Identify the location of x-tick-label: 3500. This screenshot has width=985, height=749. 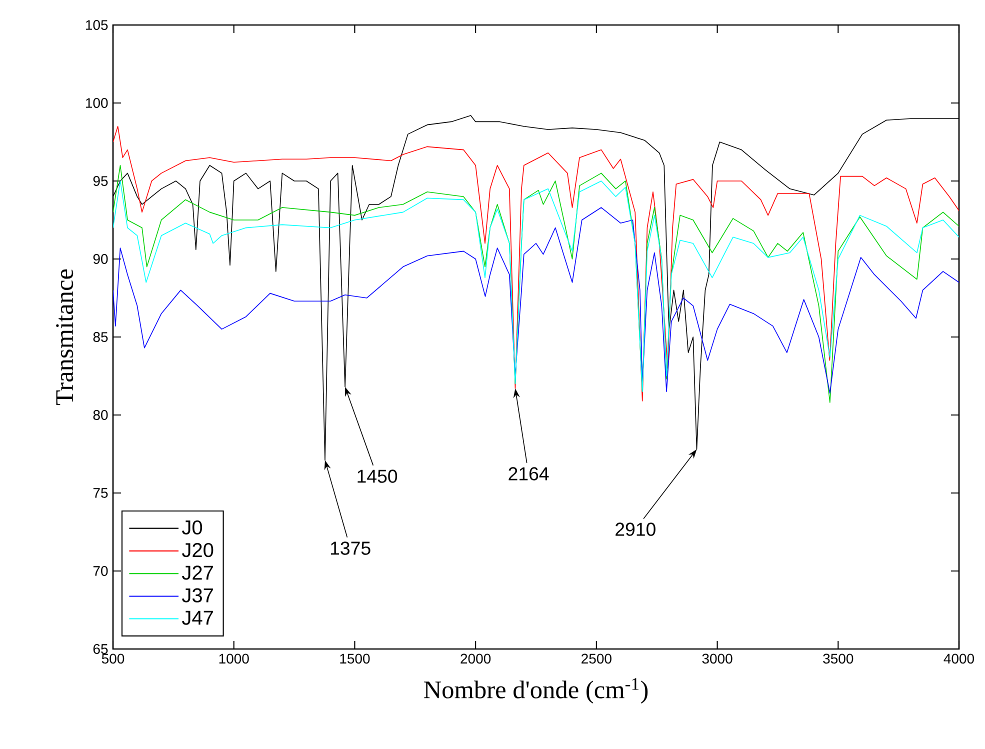
(838, 659).